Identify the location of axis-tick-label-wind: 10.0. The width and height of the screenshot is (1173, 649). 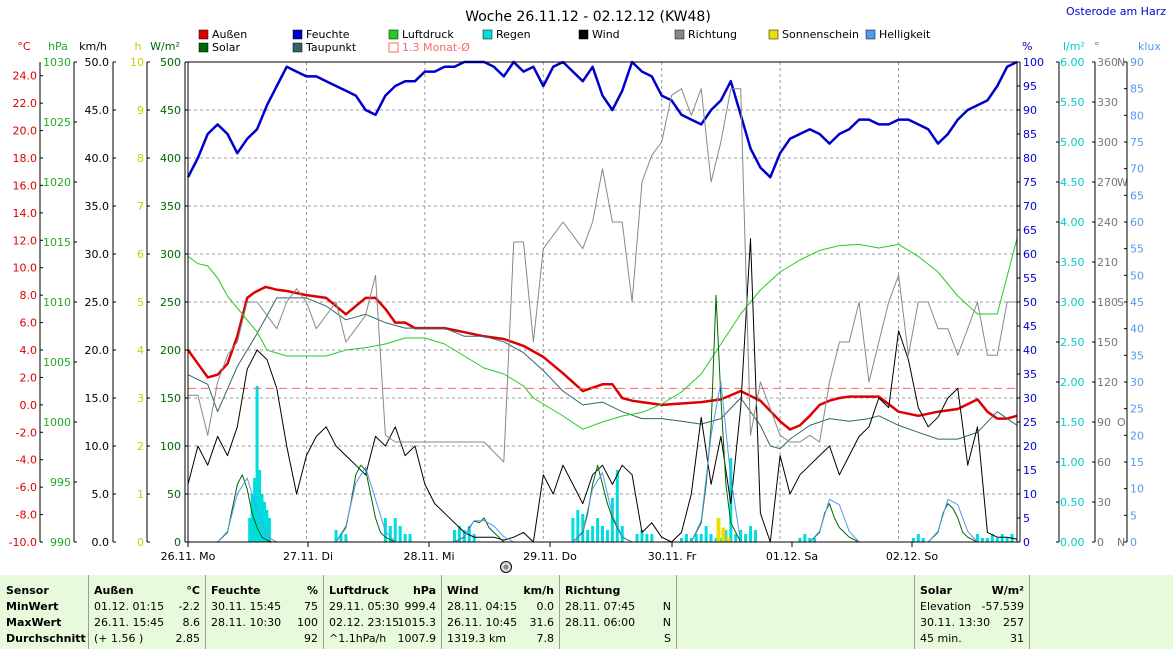
(97, 446).